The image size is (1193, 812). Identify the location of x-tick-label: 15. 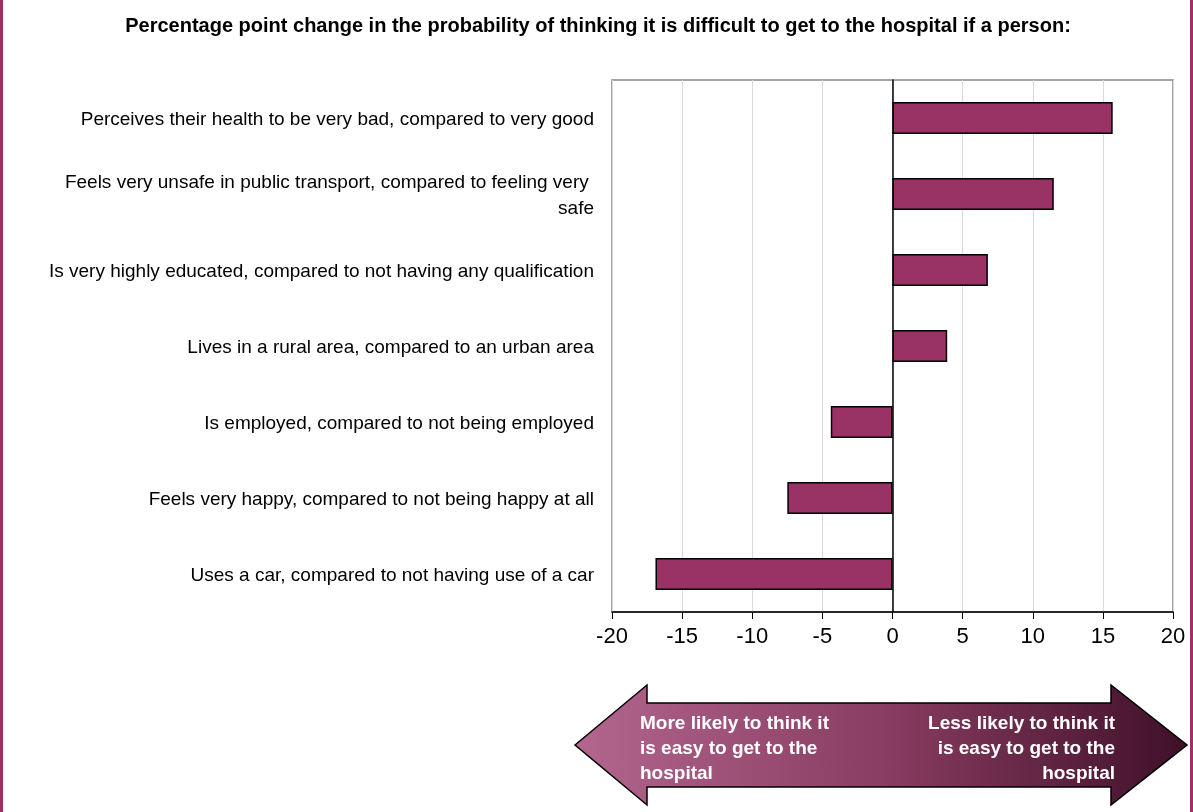
(1103, 635).